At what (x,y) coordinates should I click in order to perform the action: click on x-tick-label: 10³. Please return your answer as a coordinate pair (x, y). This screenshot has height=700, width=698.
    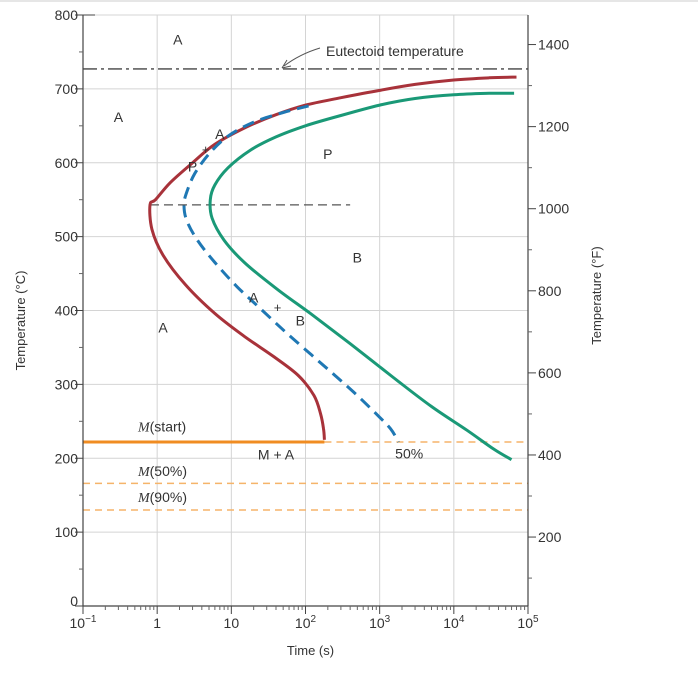
    Looking at the image, I should click on (380, 622).